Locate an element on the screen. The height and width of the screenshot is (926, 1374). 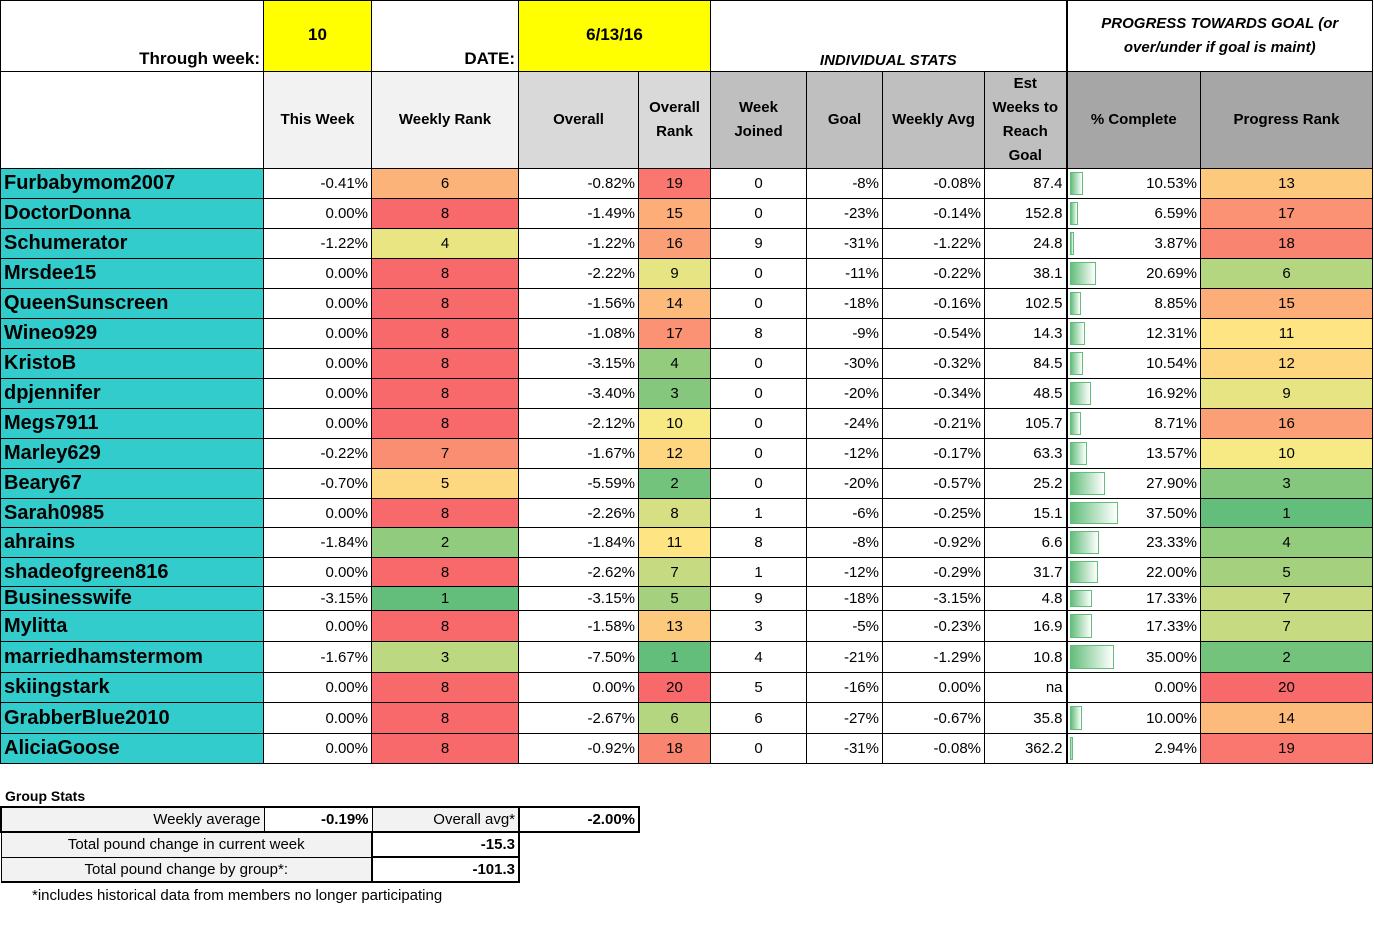
progress-rank-cell: 2 is located at coordinates (1286, 657).